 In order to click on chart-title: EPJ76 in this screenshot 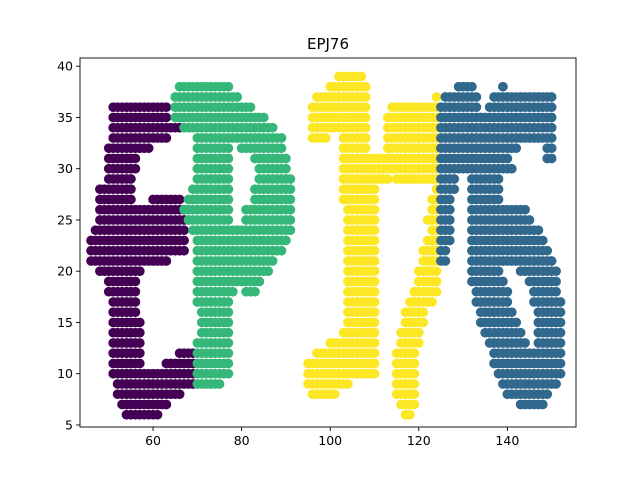, I will do `click(328, 44)`.